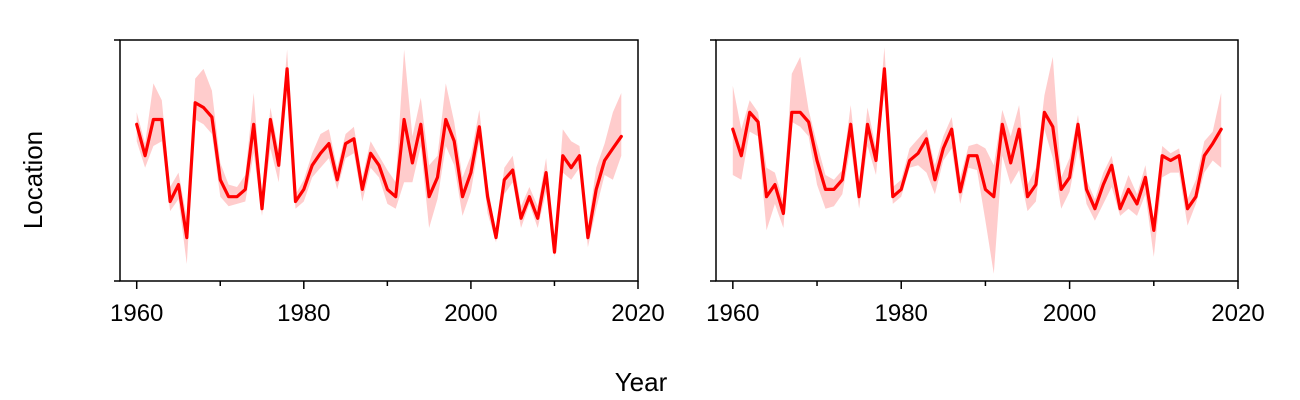  What do you see at coordinates (641, 382) in the screenshot?
I see `x-axis-title: Year` at bounding box center [641, 382].